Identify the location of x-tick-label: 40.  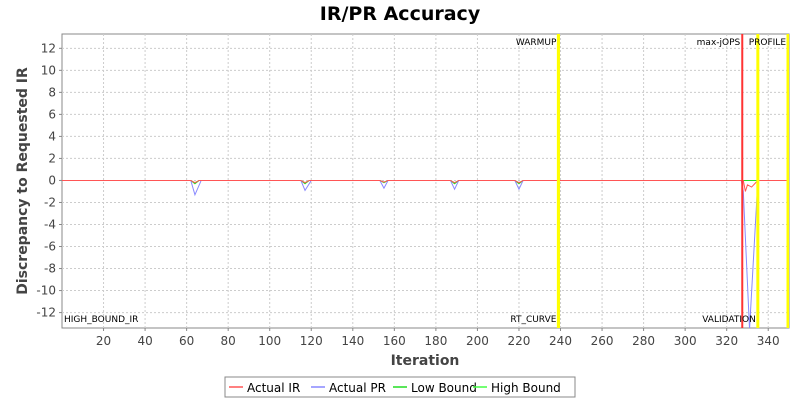
(144, 341).